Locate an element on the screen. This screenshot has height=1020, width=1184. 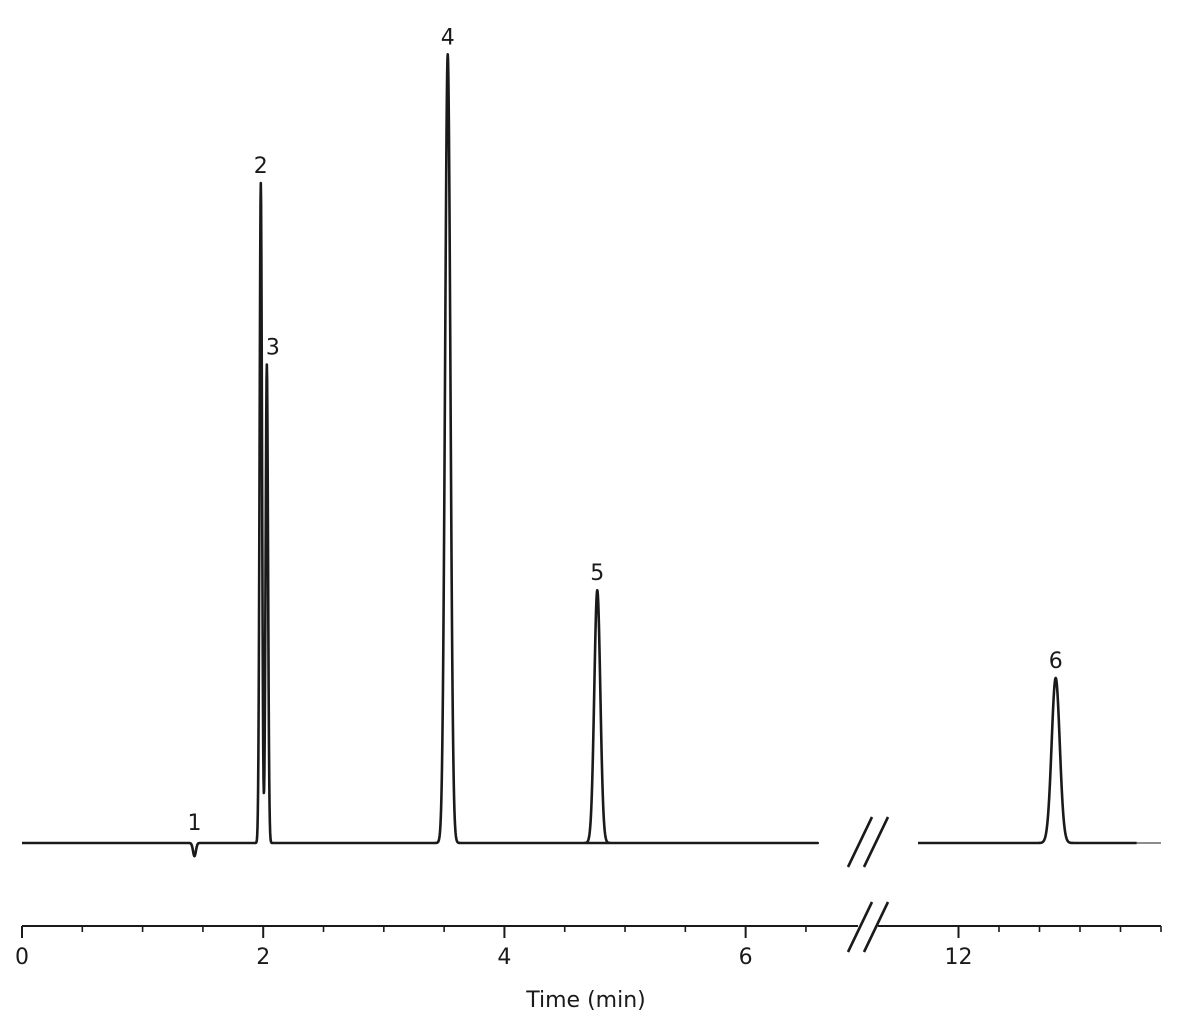
peak-label-2: 2 is located at coordinates (261, 166).